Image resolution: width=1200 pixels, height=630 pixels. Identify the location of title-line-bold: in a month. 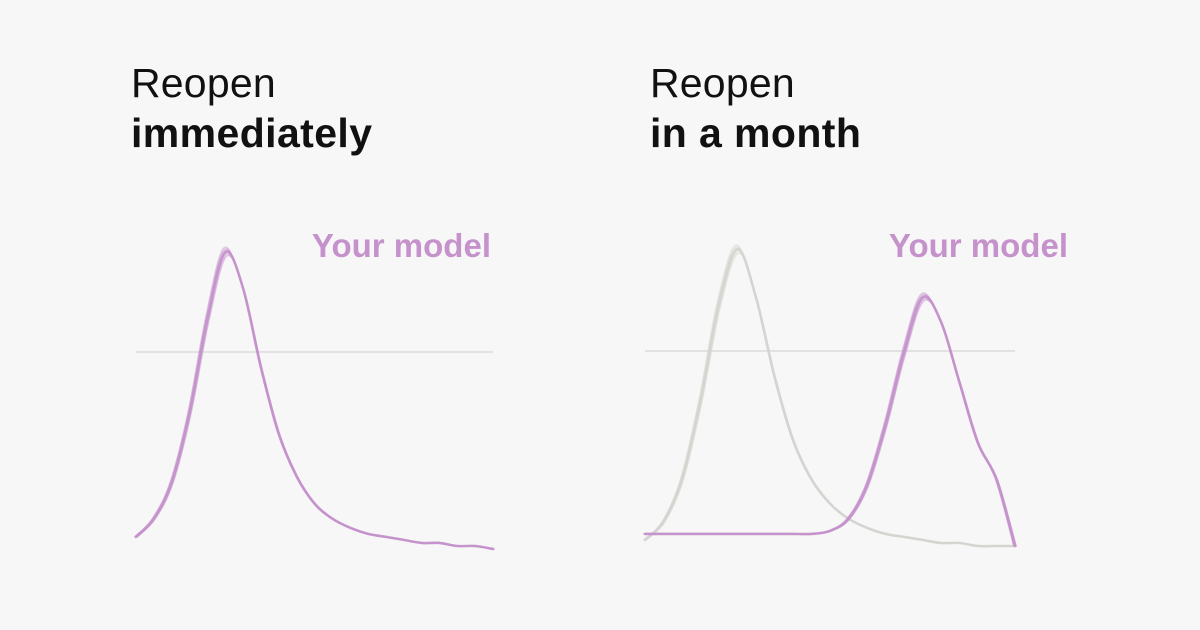
(756, 133).